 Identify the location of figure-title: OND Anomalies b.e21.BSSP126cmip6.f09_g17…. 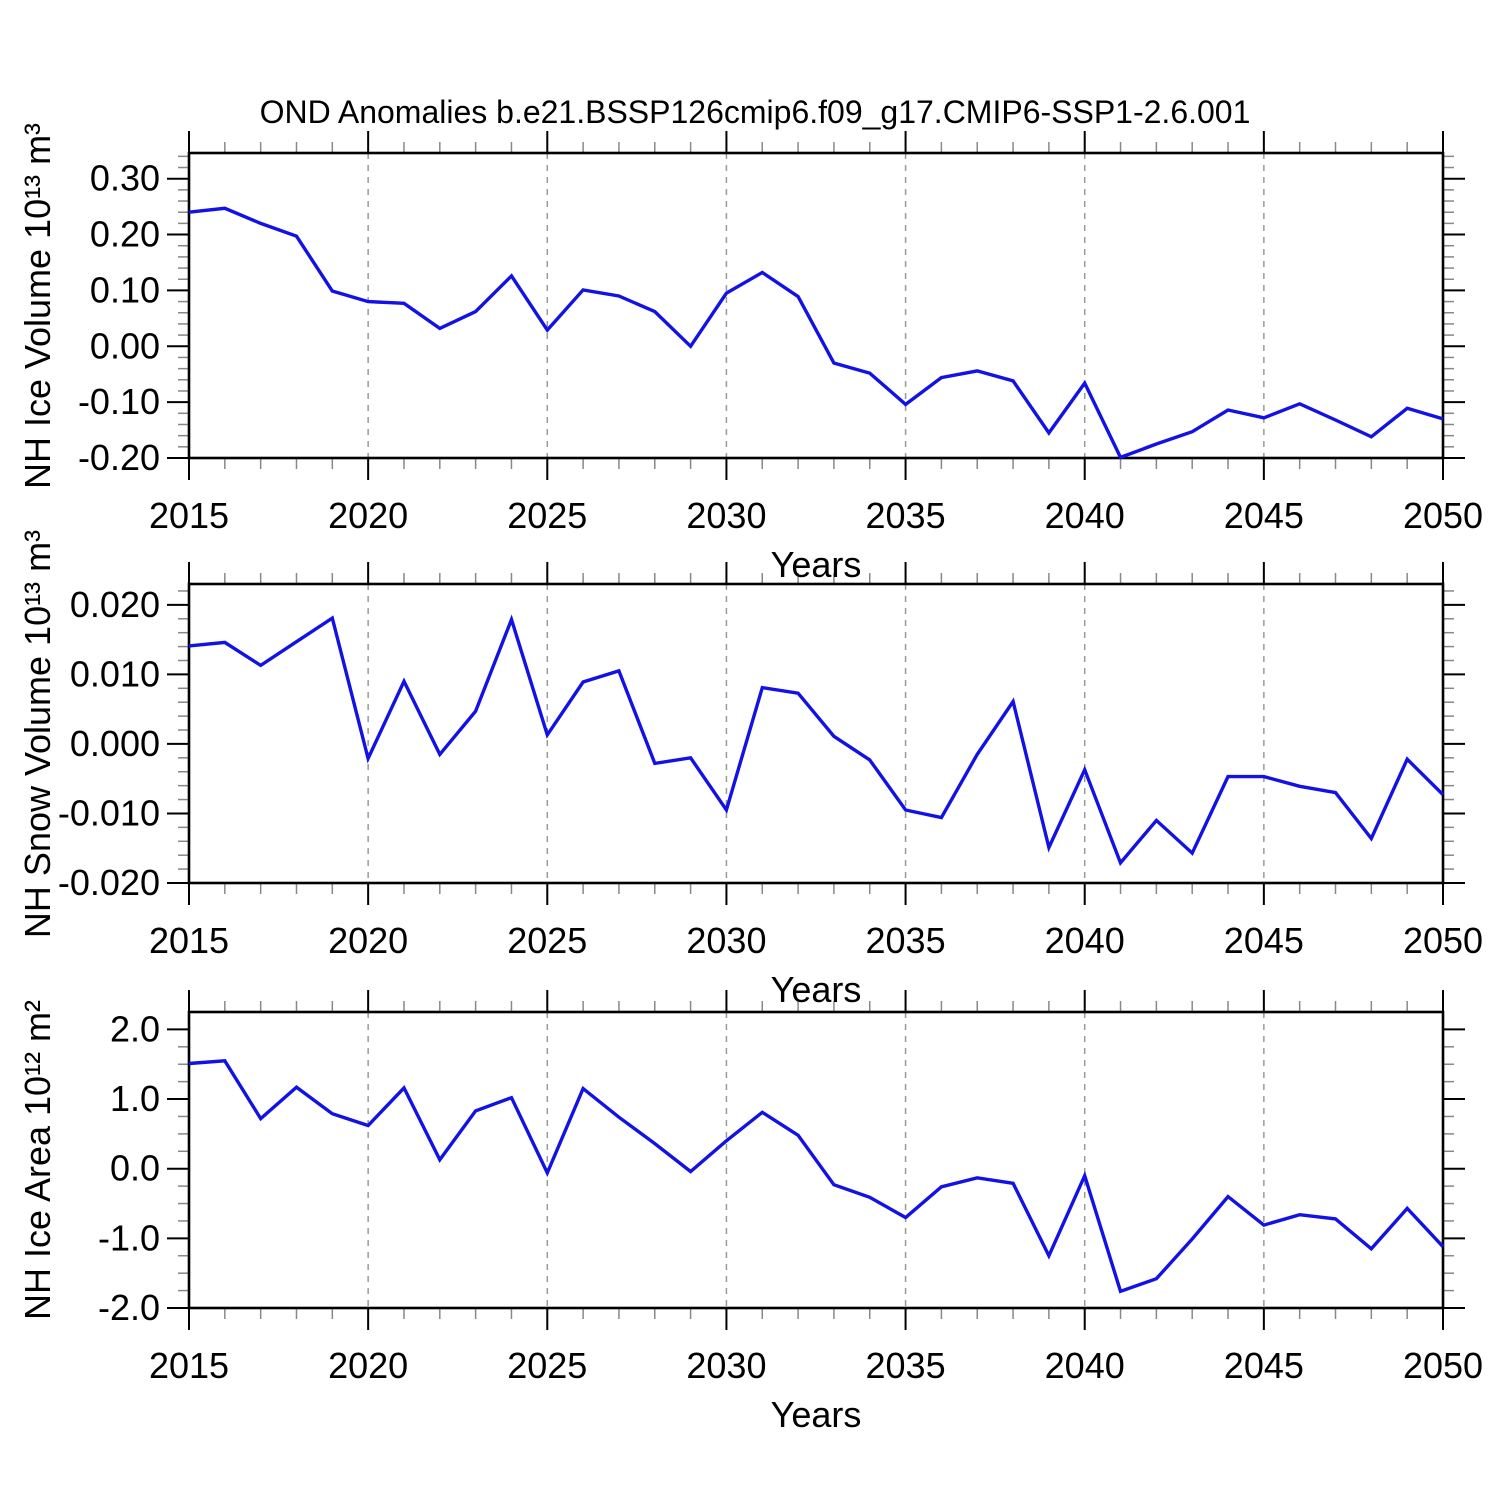
(755, 112).